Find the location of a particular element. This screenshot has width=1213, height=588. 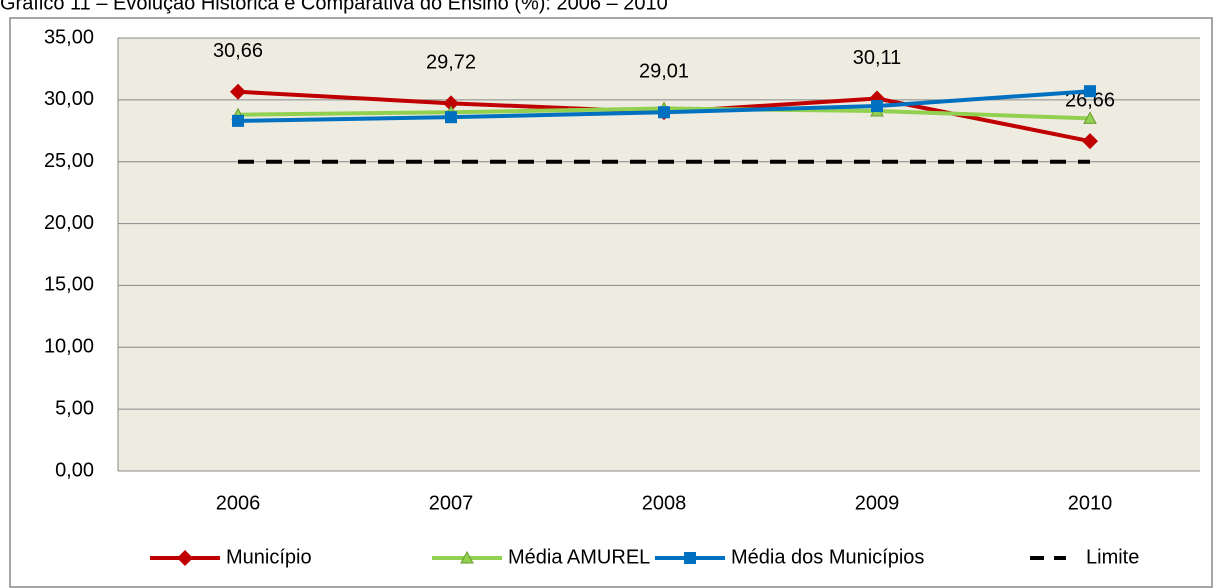

data-label: 29,01 is located at coordinates (664, 71).